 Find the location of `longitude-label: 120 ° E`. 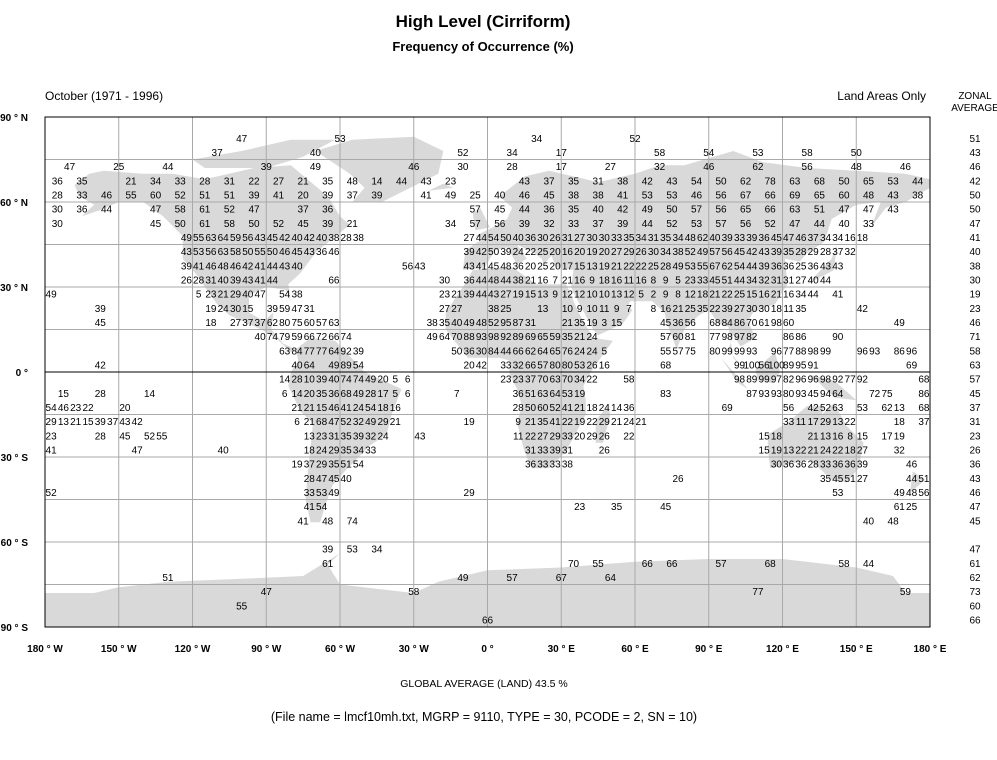

longitude-label: 120 ° E is located at coordinates (782, 649).